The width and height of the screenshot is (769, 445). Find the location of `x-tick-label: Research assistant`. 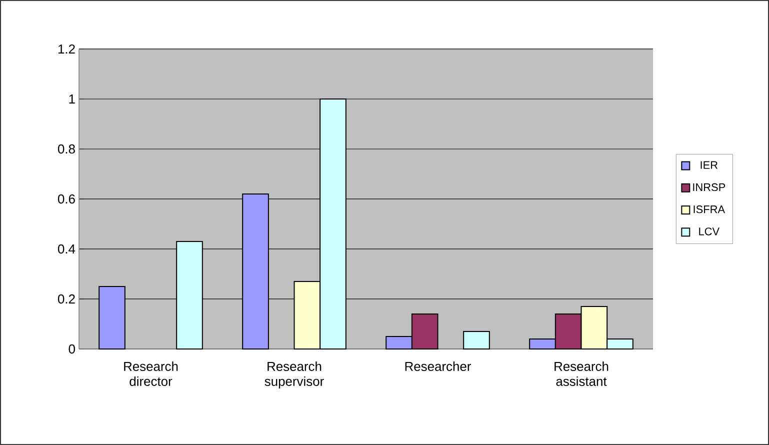

x-tick-label: Research assistant is located at coordinates (581, 374).